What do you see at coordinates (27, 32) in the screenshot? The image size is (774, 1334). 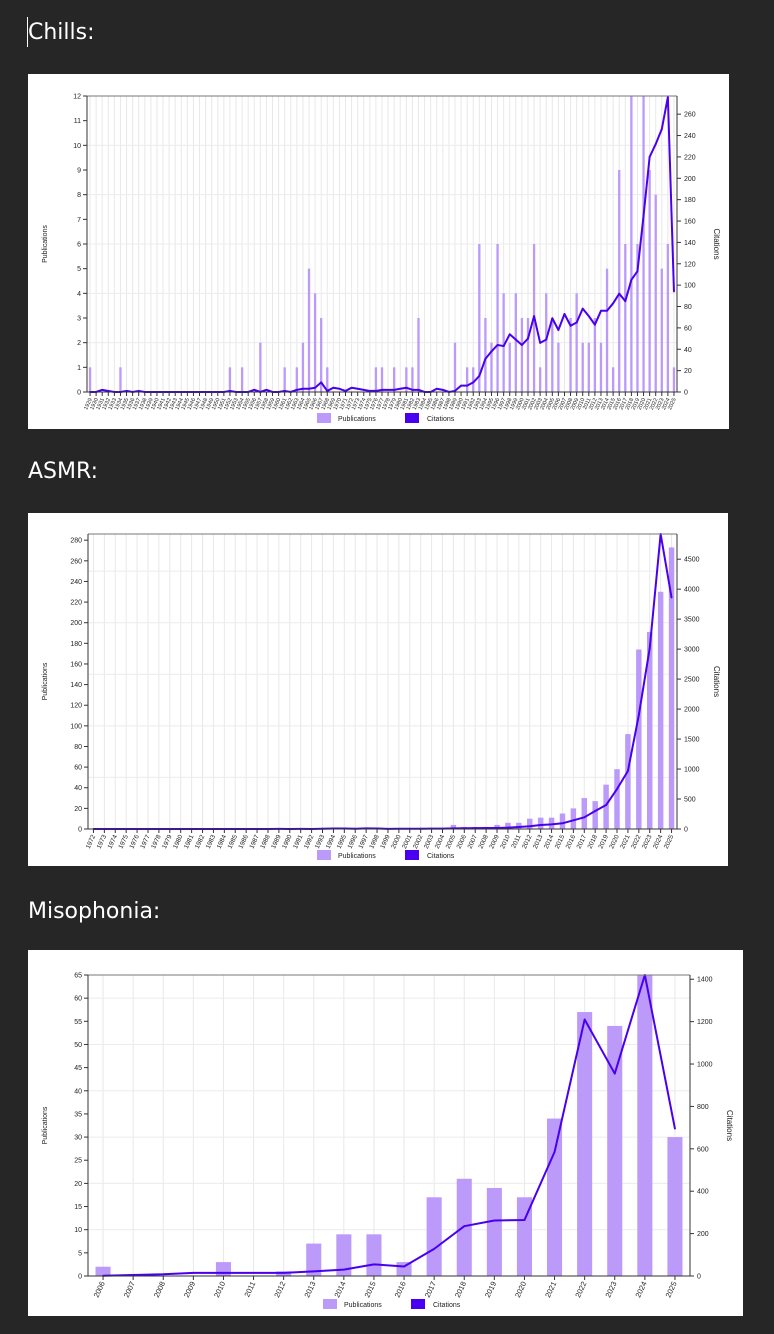 I see `text-cursor` at bounding box center [27, 32].